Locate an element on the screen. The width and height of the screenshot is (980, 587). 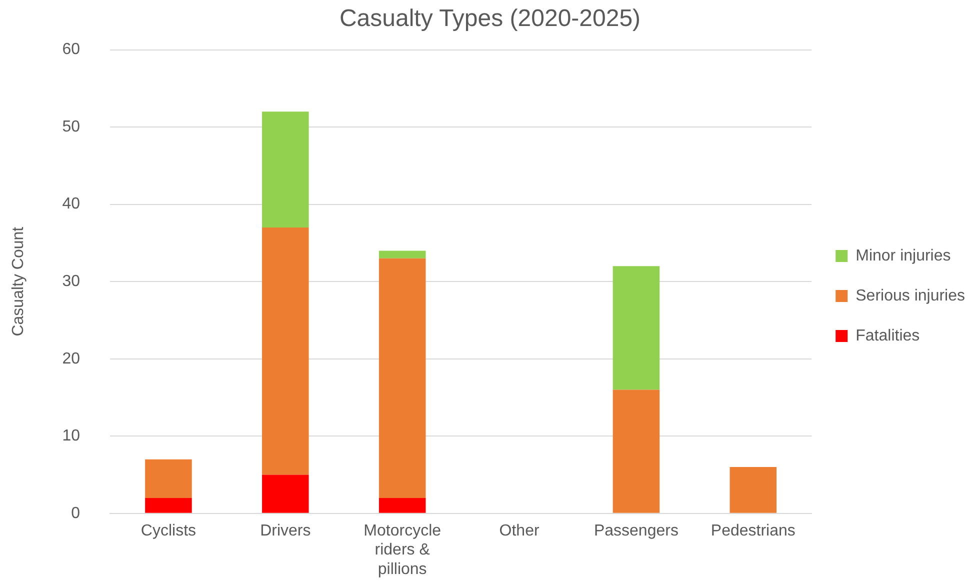
legend-label: Minor injuries is located at coordinates (903, 255).